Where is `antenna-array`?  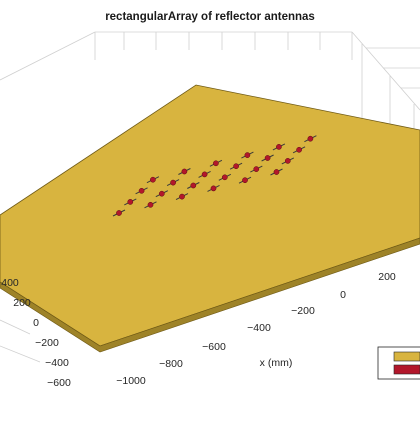
antenna-array is located at coordinates (214, 176).